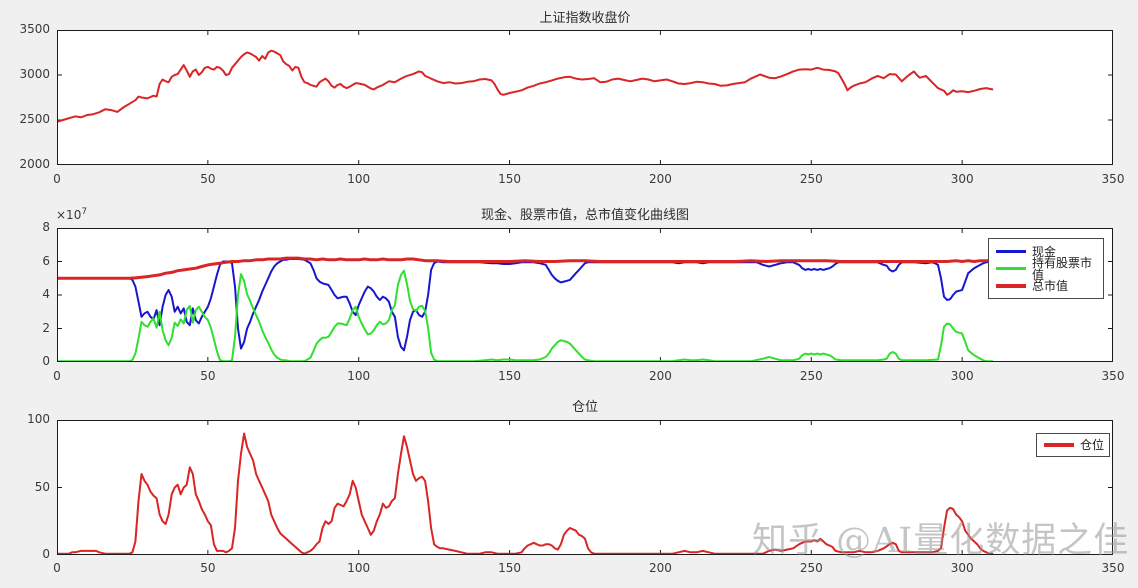 This screenshot has width=1138, height=588. I want to click on value-chart-legend: 现金 持有股票市值 总市值, so click(1046, 268).